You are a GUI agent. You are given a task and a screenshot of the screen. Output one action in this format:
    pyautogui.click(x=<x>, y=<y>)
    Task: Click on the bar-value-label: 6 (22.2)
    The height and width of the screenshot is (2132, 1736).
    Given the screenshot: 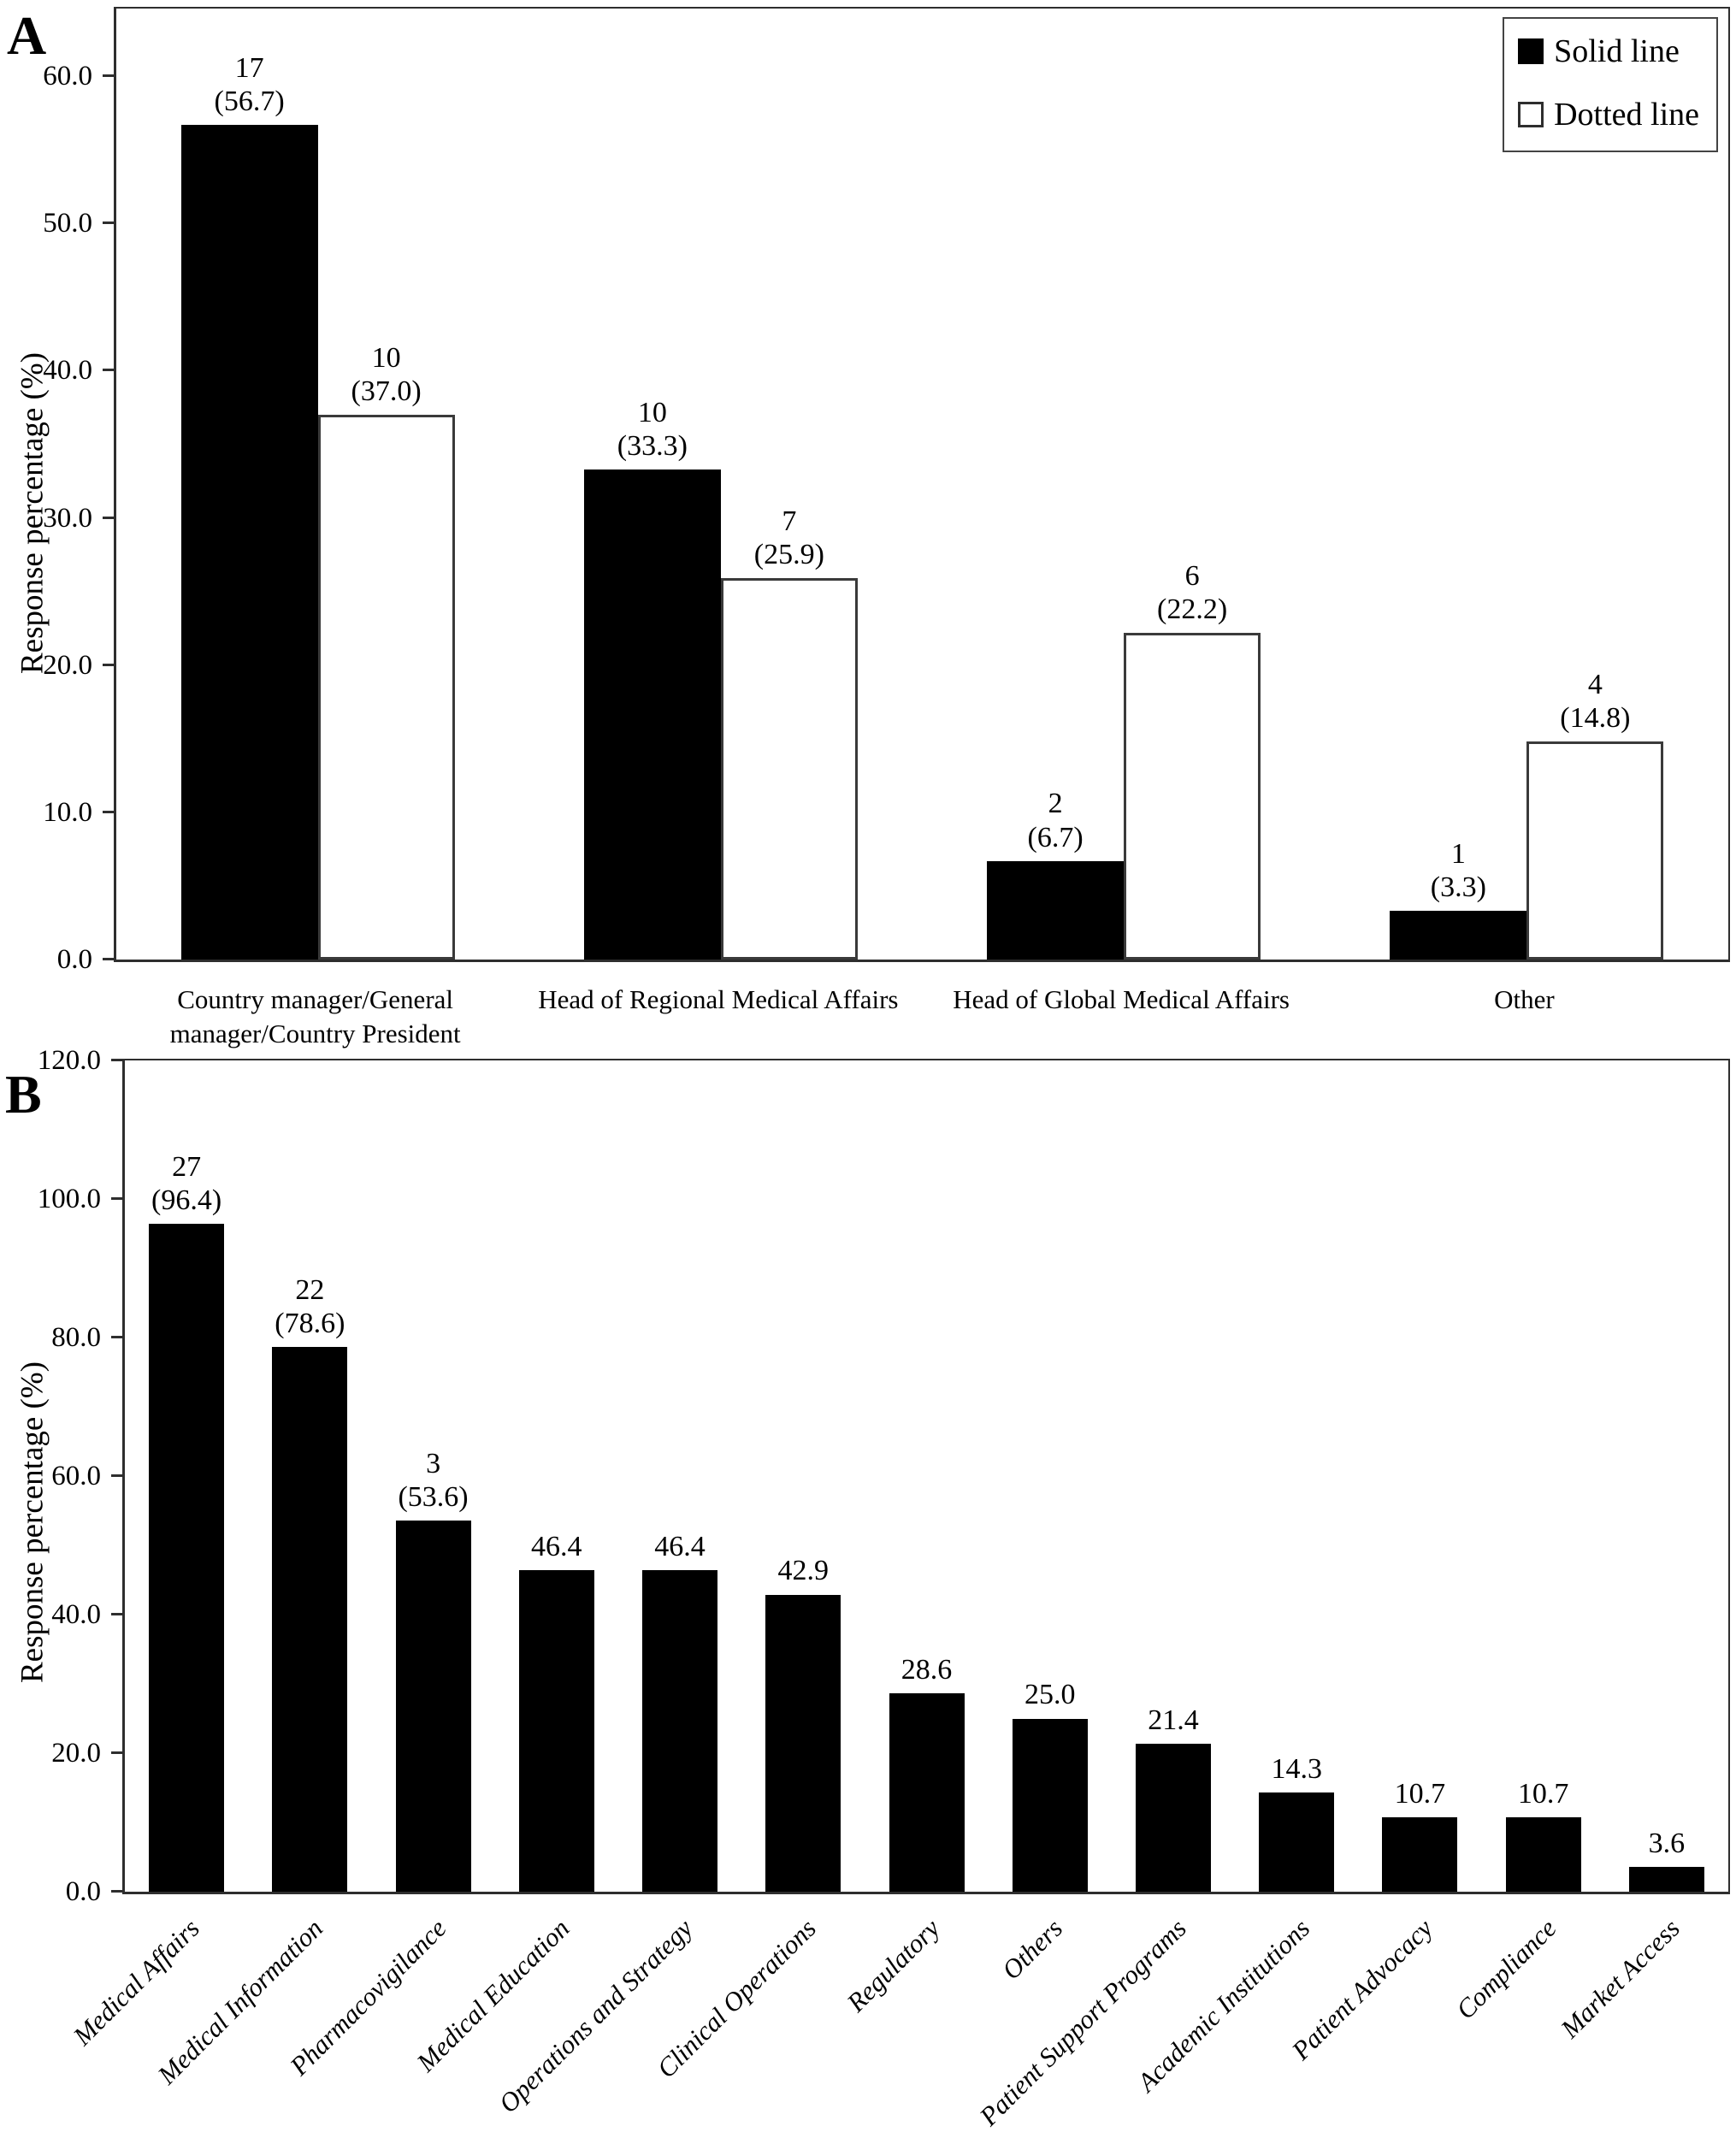 What is the action you would take?
    pyautogui.click(x=1193, y=592)
    